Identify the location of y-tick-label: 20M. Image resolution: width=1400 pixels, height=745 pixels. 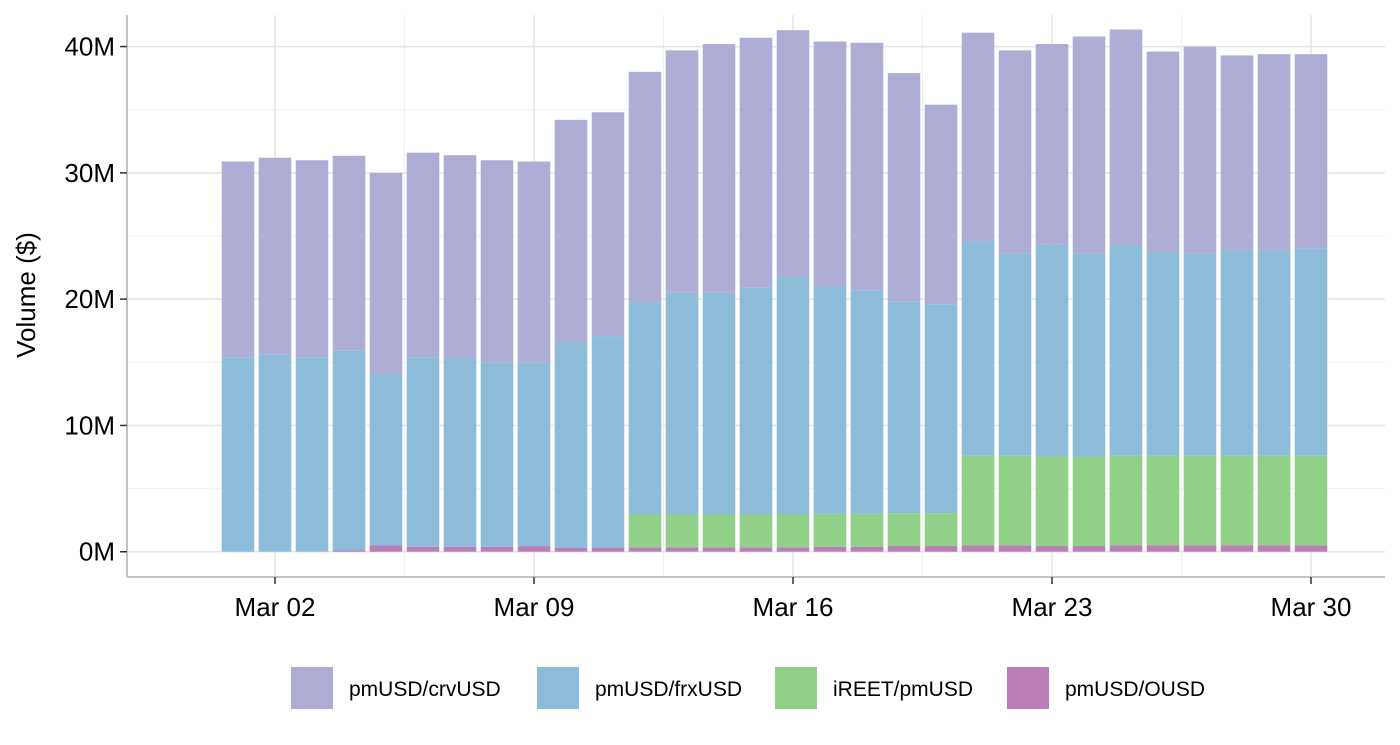
(89, 299).